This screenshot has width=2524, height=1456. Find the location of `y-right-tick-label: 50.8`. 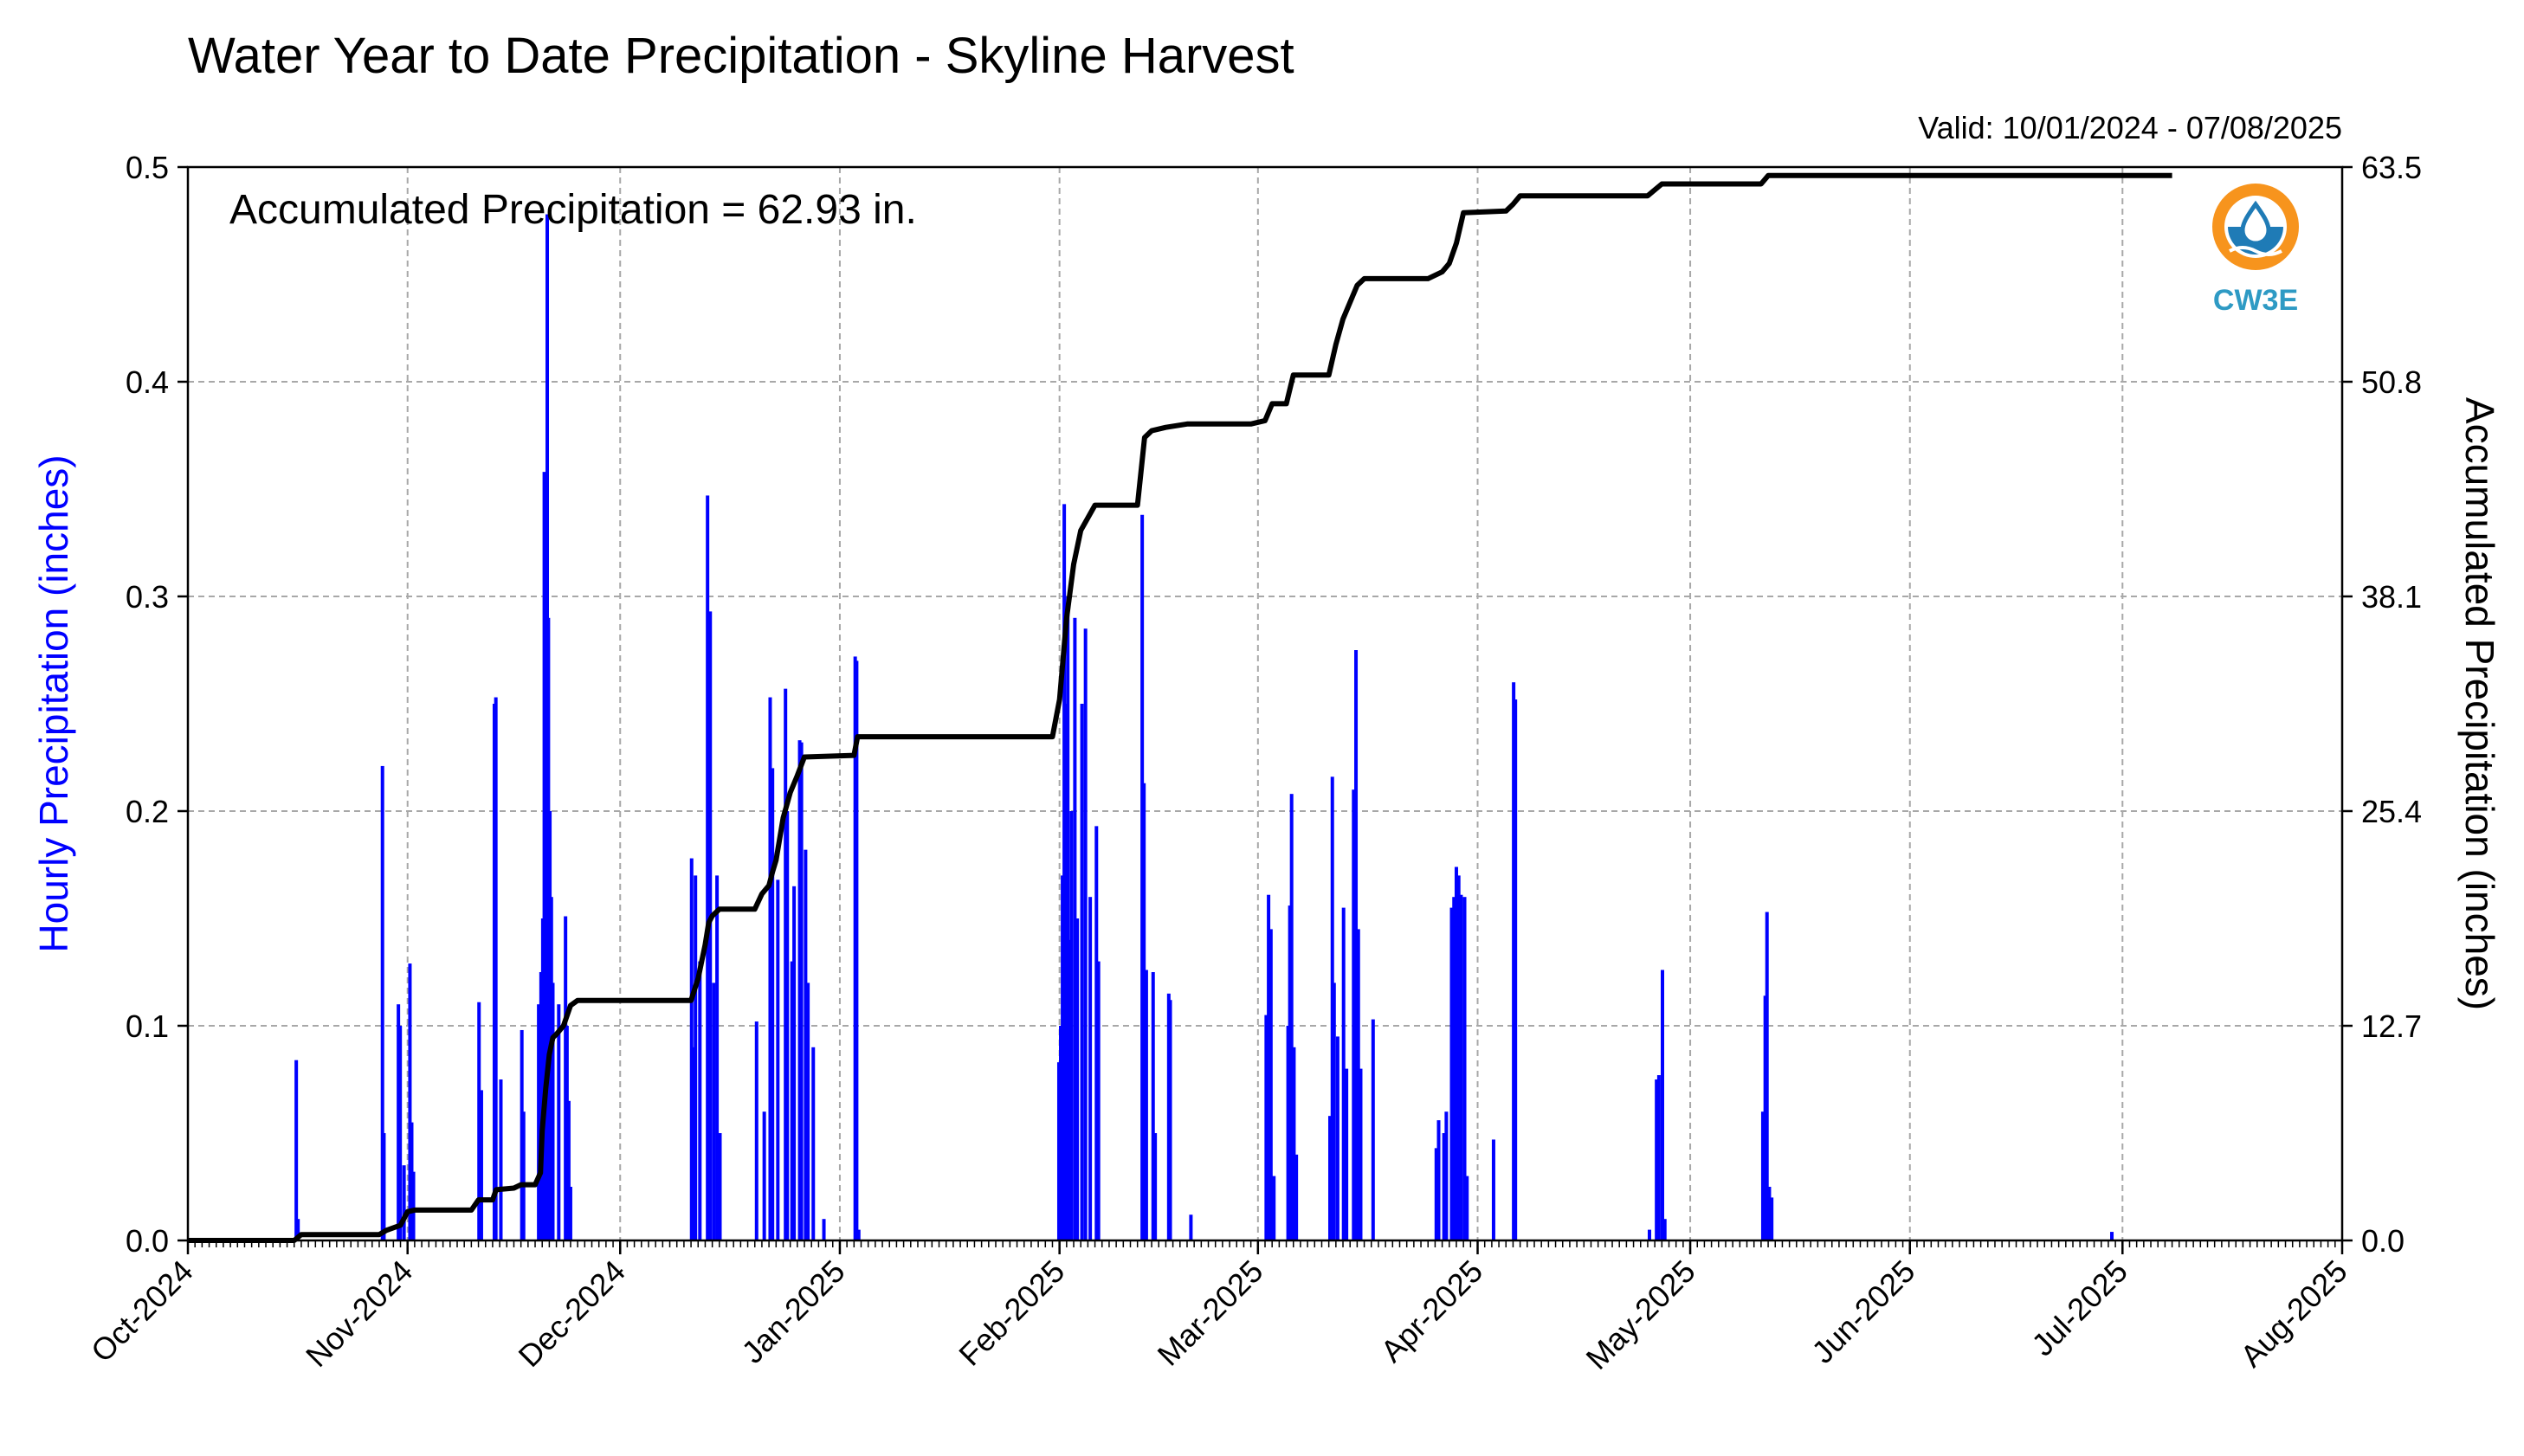

y-right-tick-label: 50.8 is located at coordinates (2391, 382).